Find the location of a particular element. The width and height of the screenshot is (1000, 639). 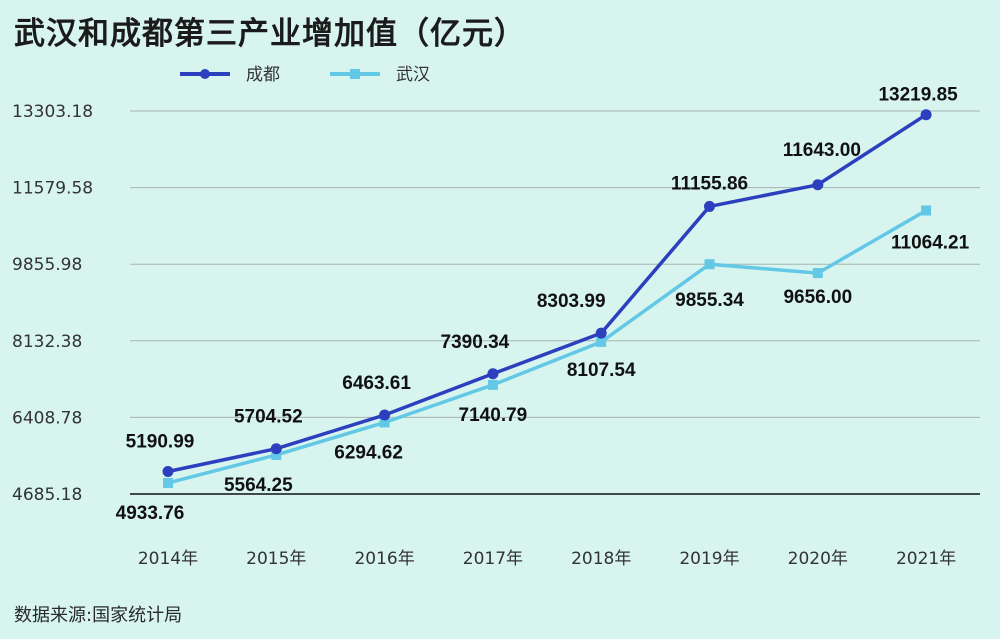

y-tick-label: 11579.58 is located at coordinates (52, 189).